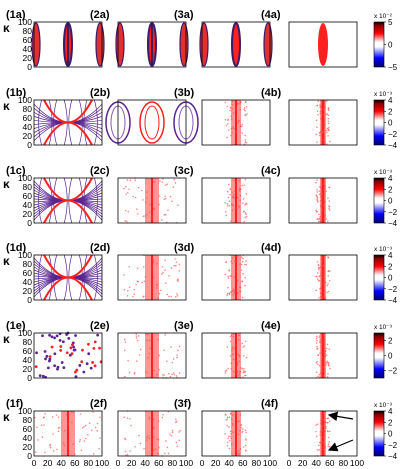 The width and height of the screenshot is (411, 469). Describe the element at coordinates (390, 434) in the screenshot. I see `colorbar-tick-label: 0` at that location.